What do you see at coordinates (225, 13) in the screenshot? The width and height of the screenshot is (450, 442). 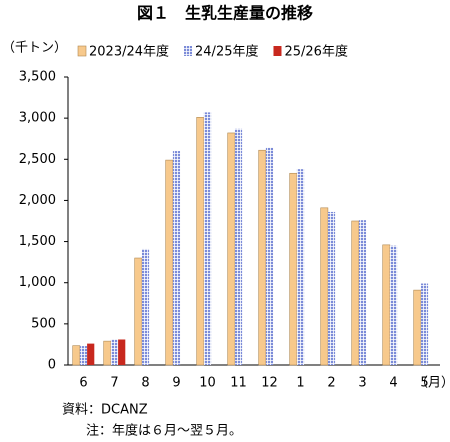 I see `chart-title: 図１ 生乳生産量の推移` at bounding box center [225, 13].